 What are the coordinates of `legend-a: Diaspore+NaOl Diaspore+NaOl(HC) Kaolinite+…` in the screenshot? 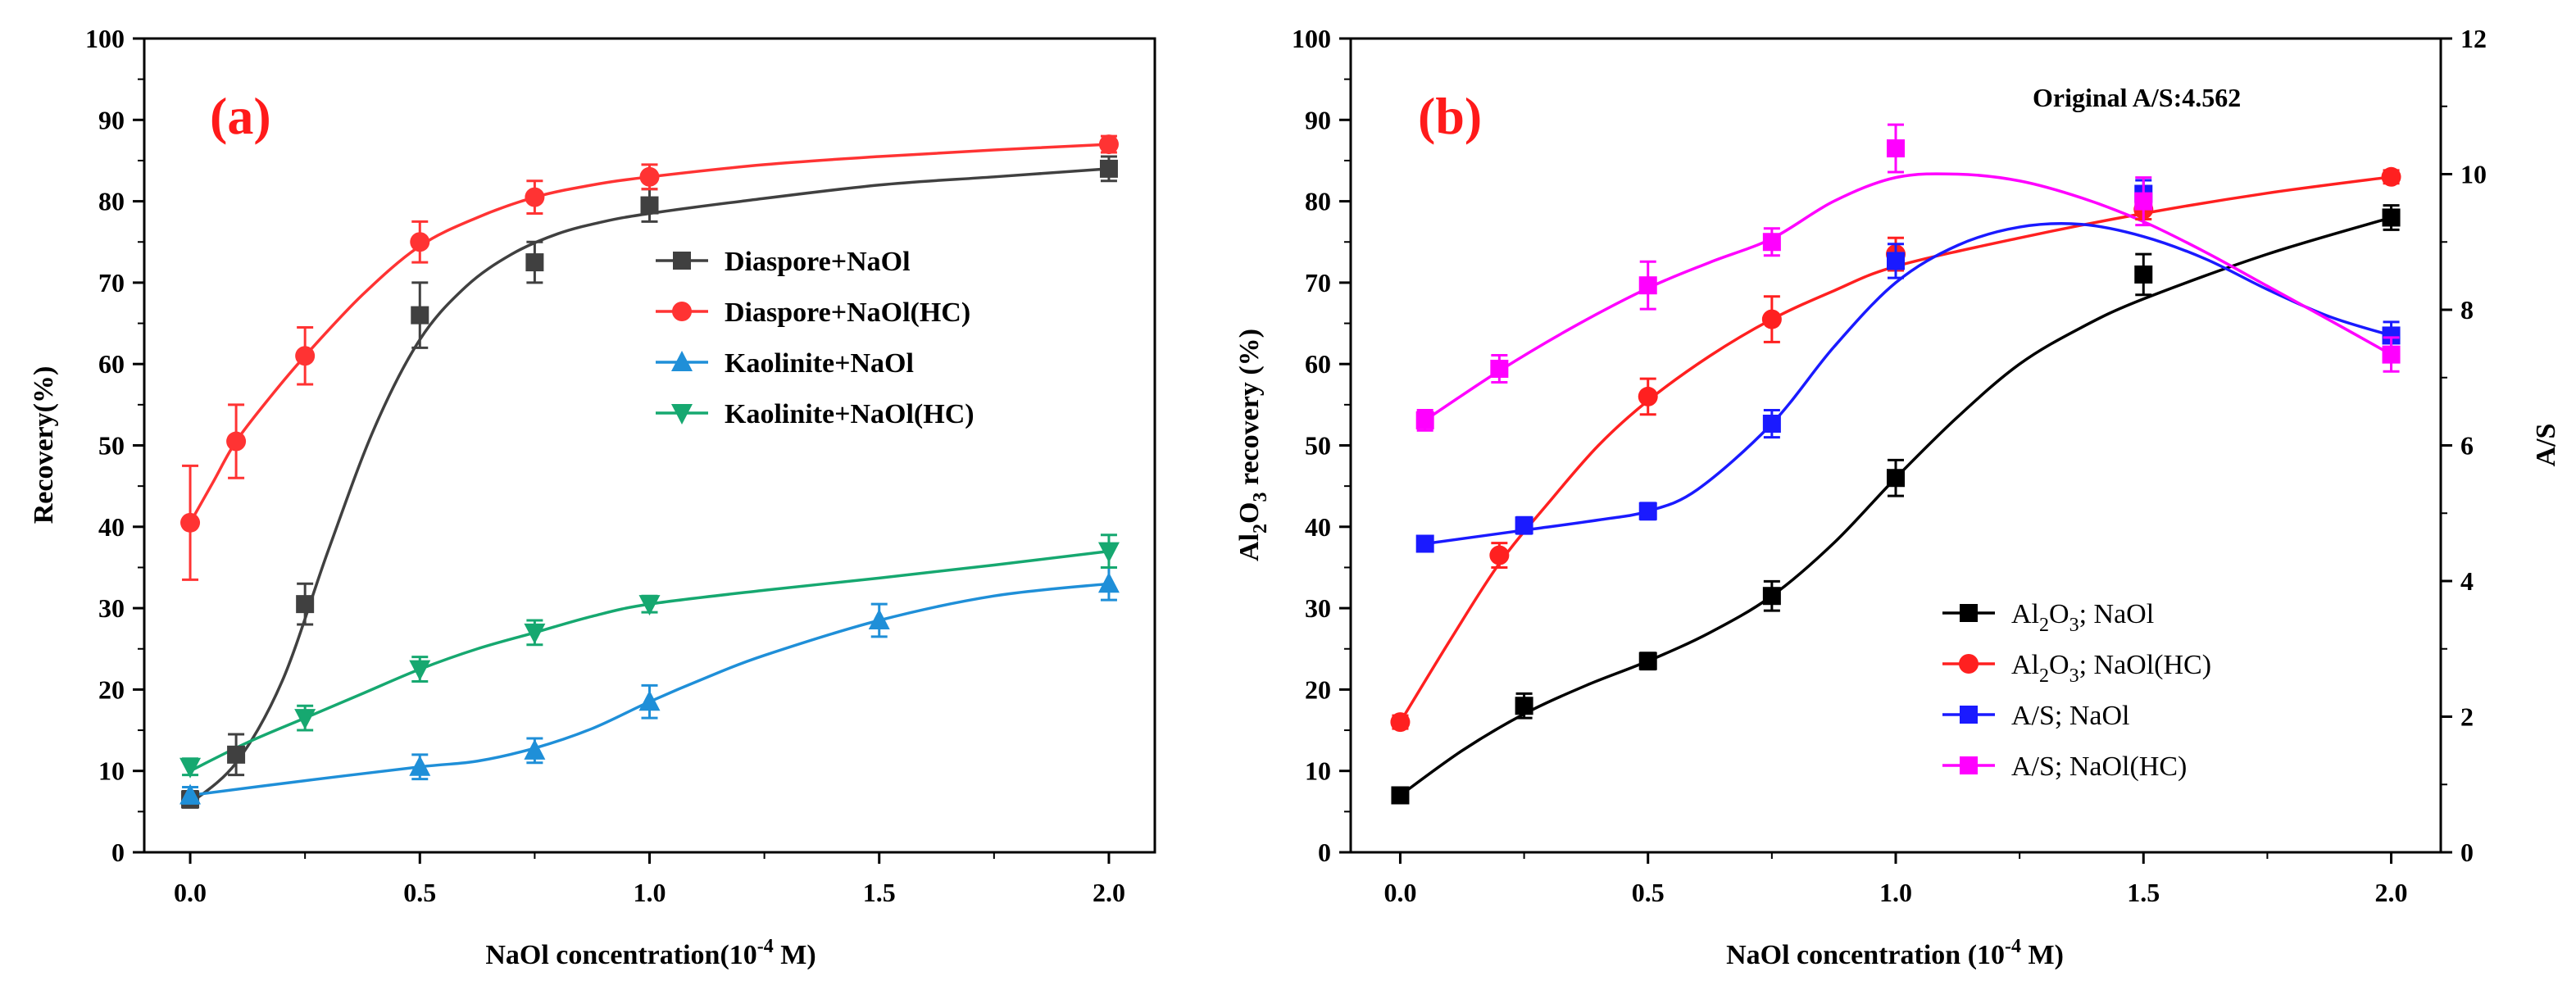 It's located at (815, 338).